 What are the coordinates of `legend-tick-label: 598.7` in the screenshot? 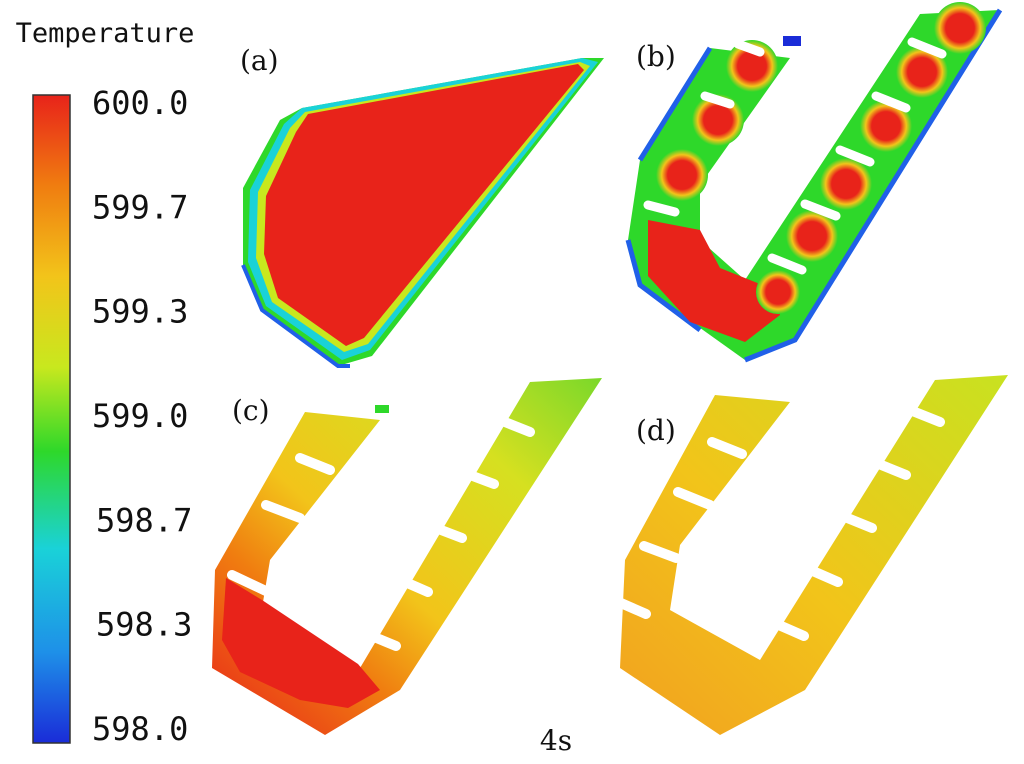 It's located at (144, 520).